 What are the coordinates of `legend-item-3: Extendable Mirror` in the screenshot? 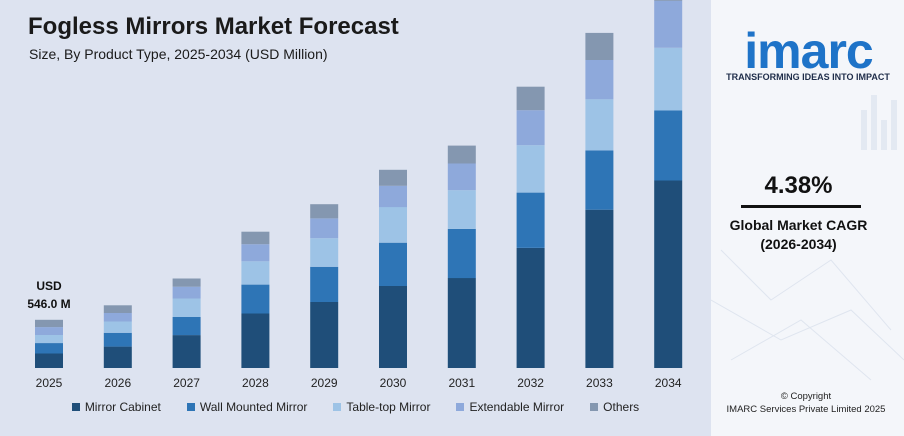 It's located at (510, 407).